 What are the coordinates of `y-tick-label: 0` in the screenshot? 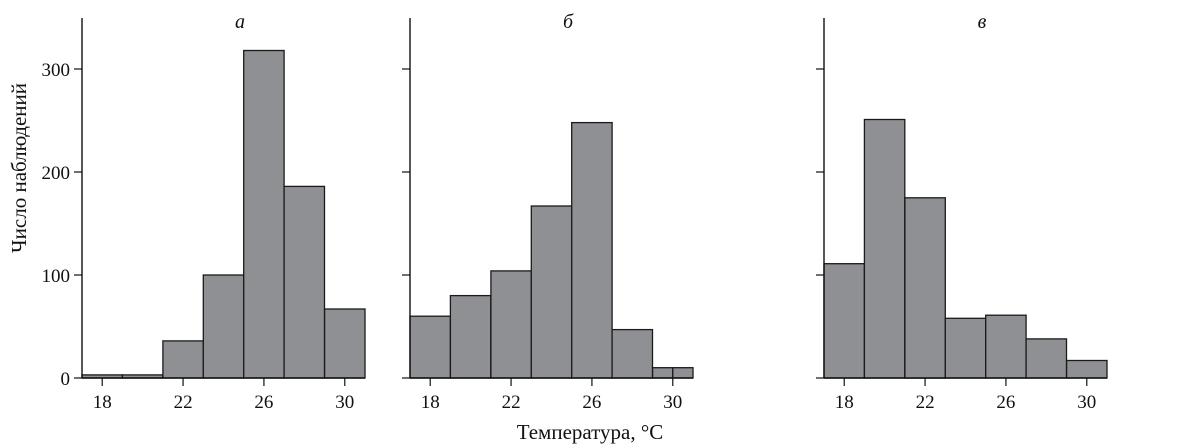 It's located at (66, 379).